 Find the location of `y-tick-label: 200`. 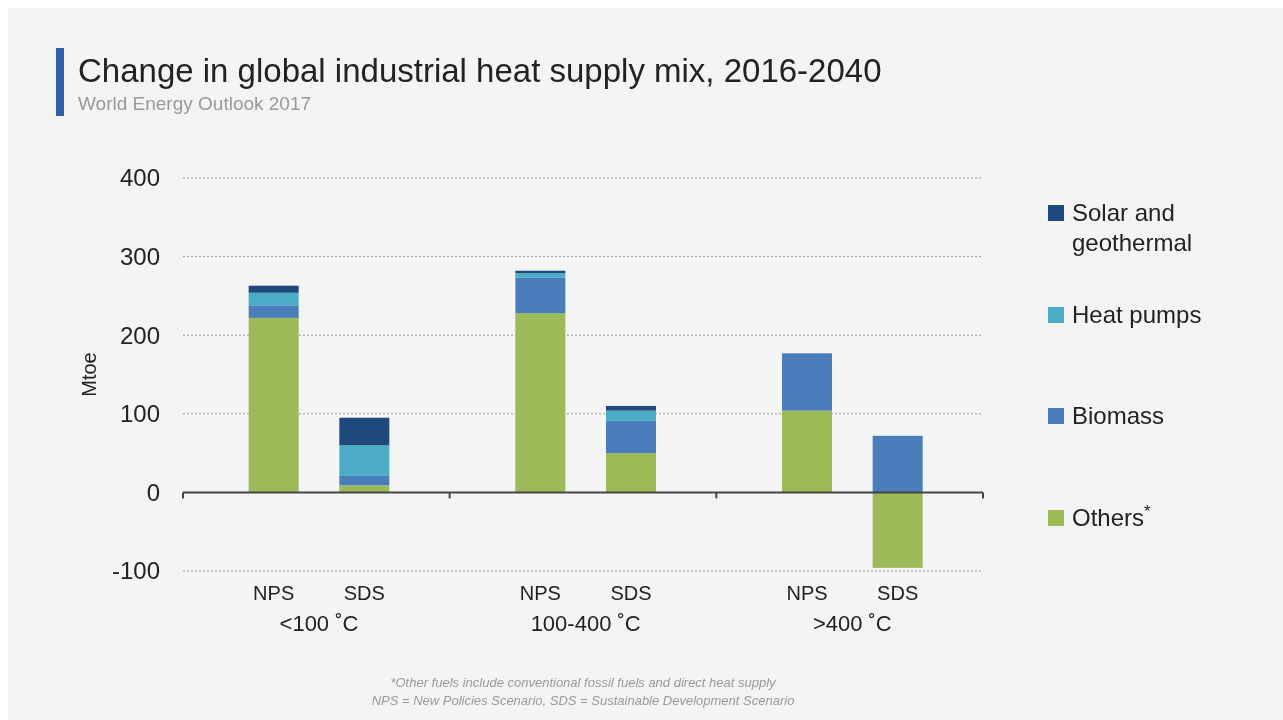

y-tick-label: 200 is located at coordinates (139, 335).